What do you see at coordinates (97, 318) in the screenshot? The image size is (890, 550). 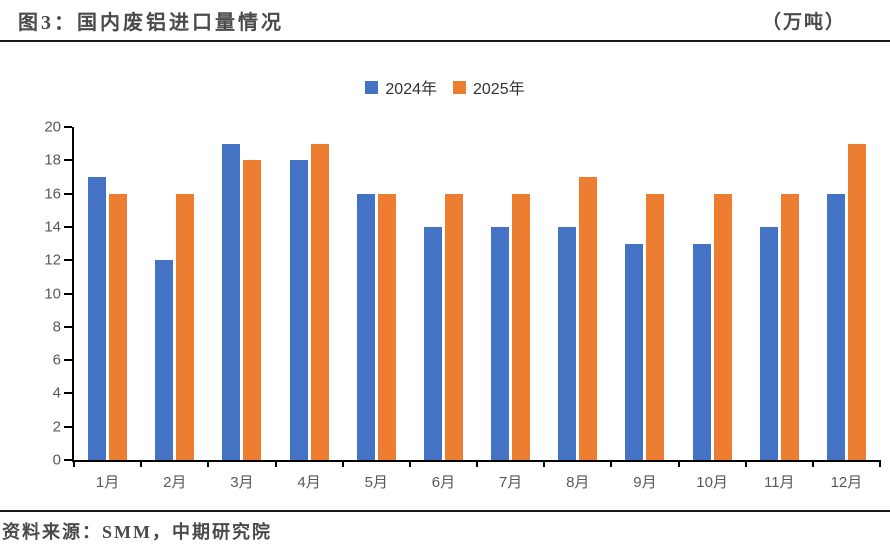 I see `bar-2024年-1月` at bounding box center [97, 318].